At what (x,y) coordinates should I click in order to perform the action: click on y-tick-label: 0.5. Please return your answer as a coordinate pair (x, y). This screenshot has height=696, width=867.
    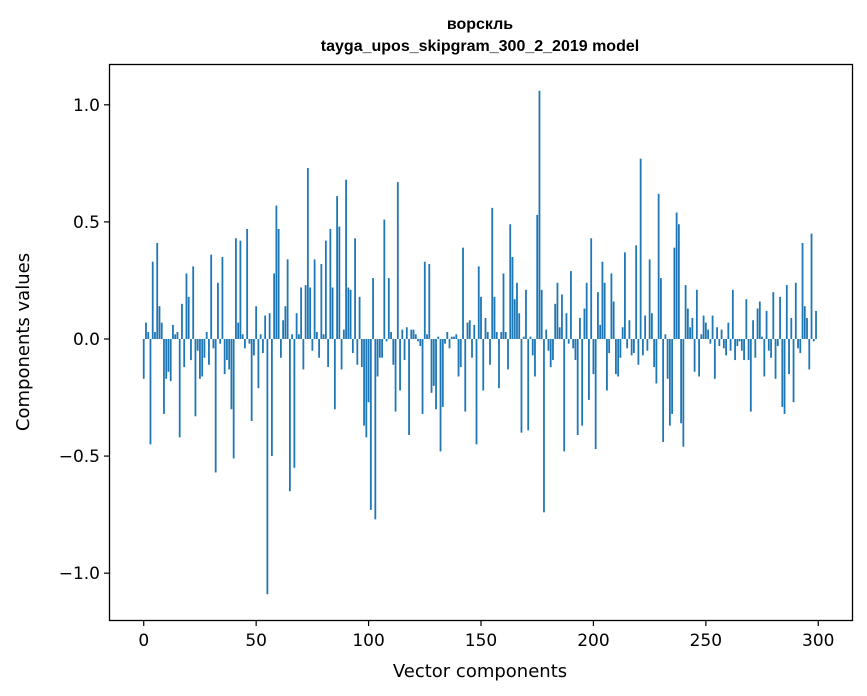
    Looking at the image, I should click on (86, 223).